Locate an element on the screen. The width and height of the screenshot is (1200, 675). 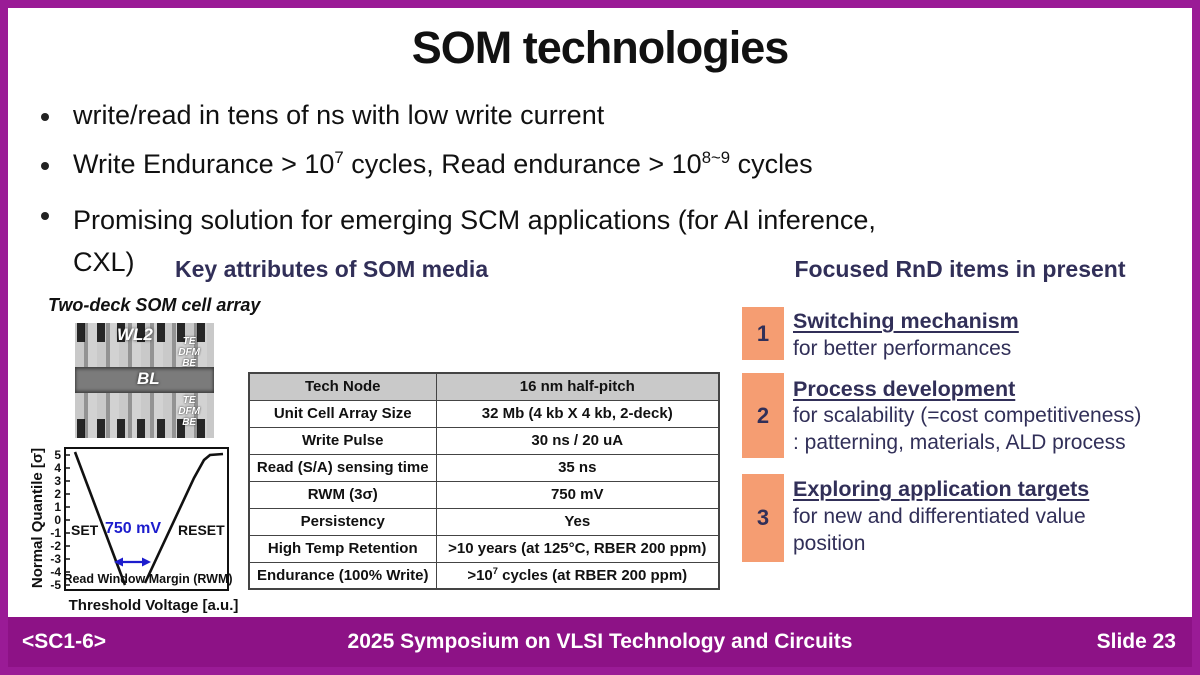
table-row: Persistency Yes is located at coordinates (484, 521).